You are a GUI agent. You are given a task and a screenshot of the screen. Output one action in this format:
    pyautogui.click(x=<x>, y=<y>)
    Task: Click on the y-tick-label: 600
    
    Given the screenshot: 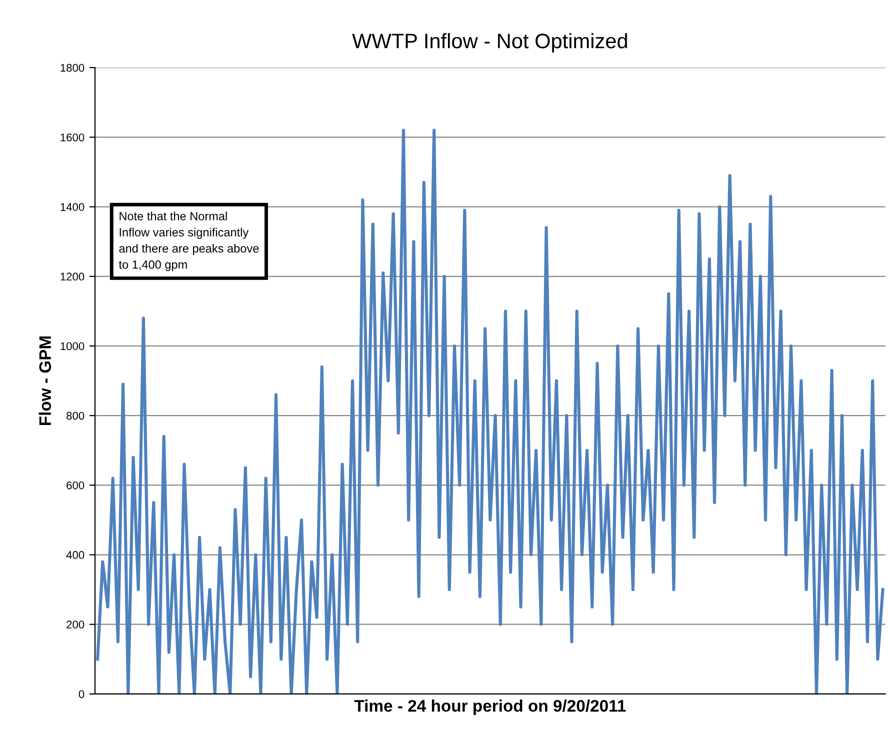 What is the action you would take?
    pyautogui.click(x=75, y=485)
    